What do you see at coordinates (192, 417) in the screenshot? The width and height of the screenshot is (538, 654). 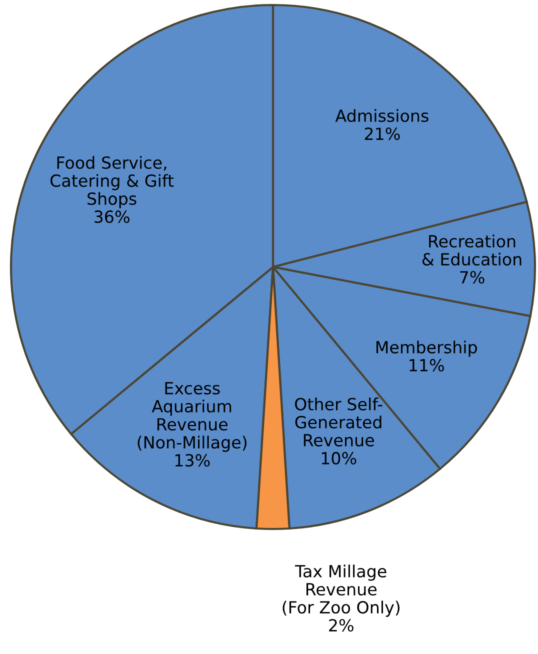 I see `slice-label: Excess Aquarium Revenue (Non-Millage)` at bounding box center [192, 417].